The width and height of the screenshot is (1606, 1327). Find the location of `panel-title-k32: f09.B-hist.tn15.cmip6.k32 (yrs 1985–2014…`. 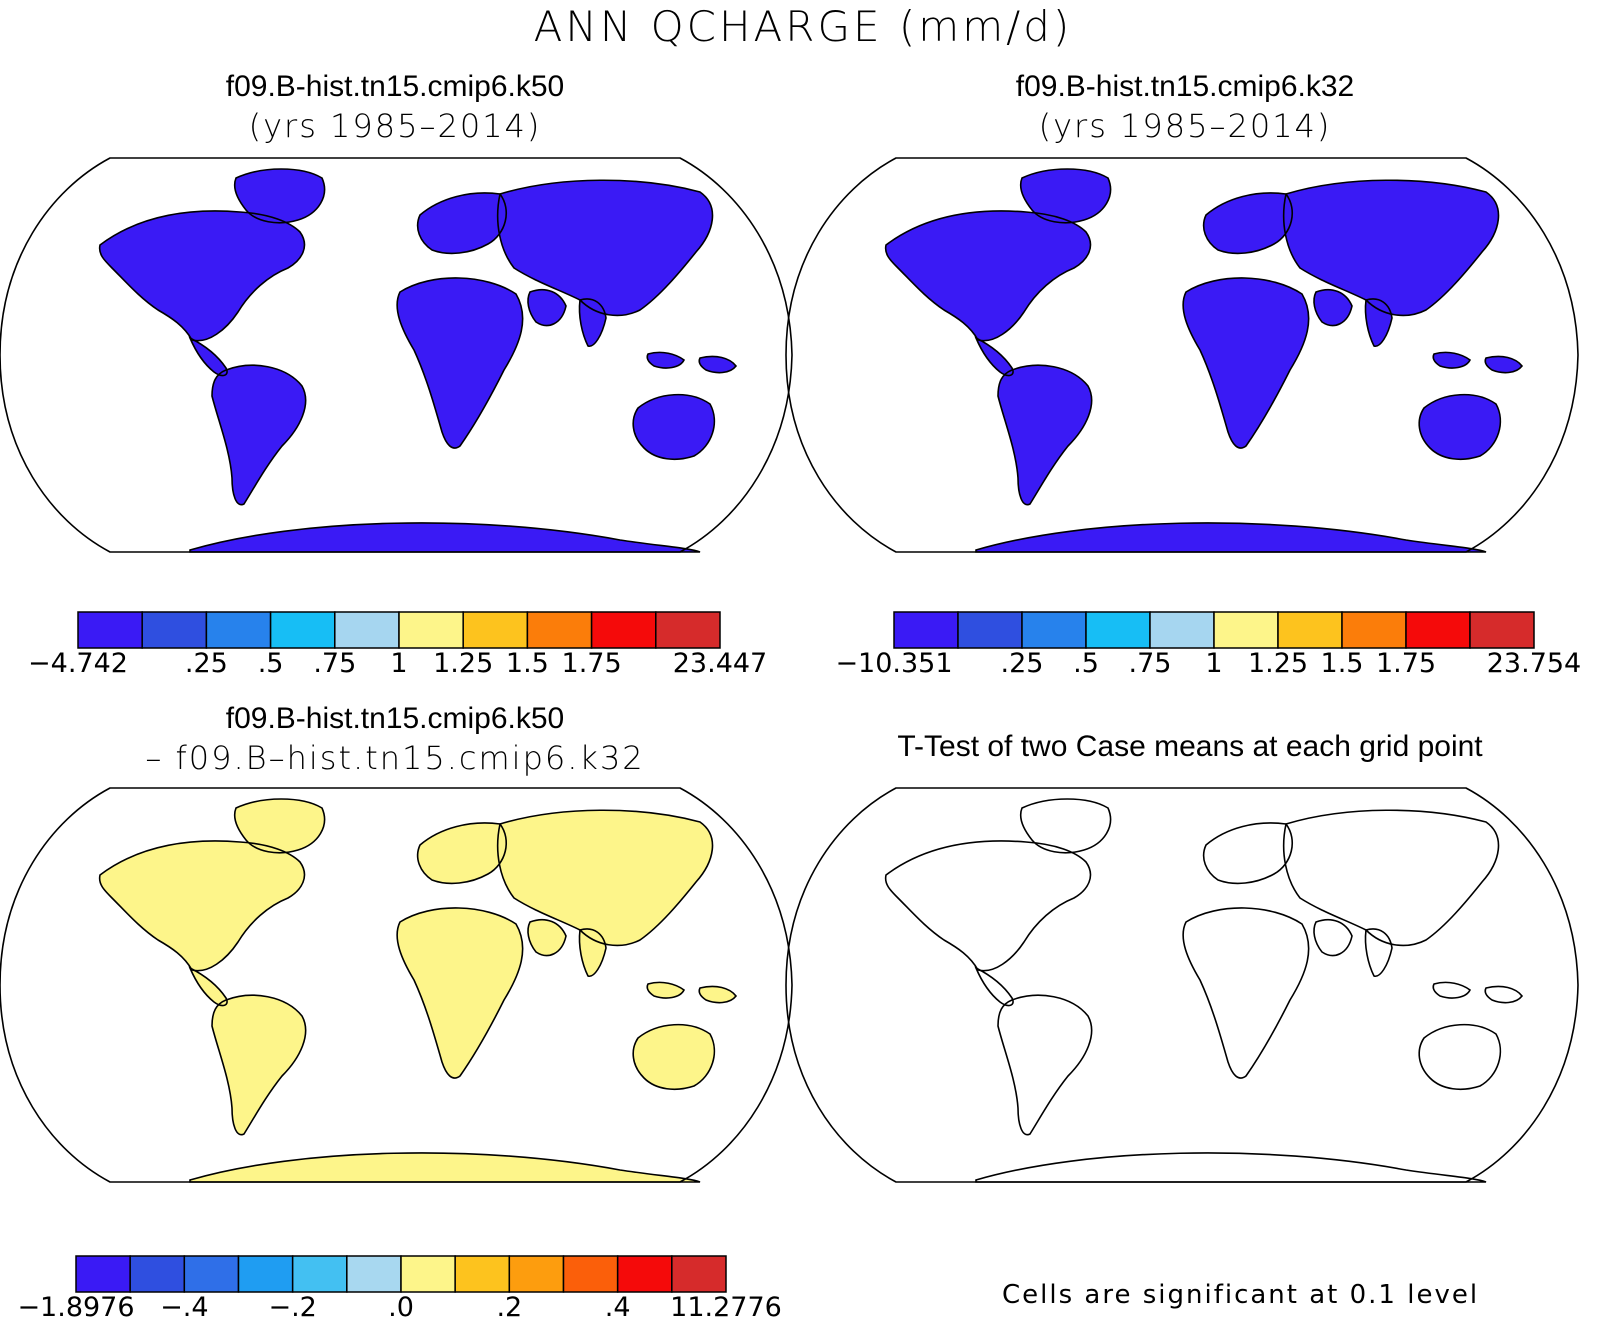

panel-title-k32: f09.B-hist.tn15.cmip6.k32 (yrs 1985–2014… is located at coordinates (1185, 107).